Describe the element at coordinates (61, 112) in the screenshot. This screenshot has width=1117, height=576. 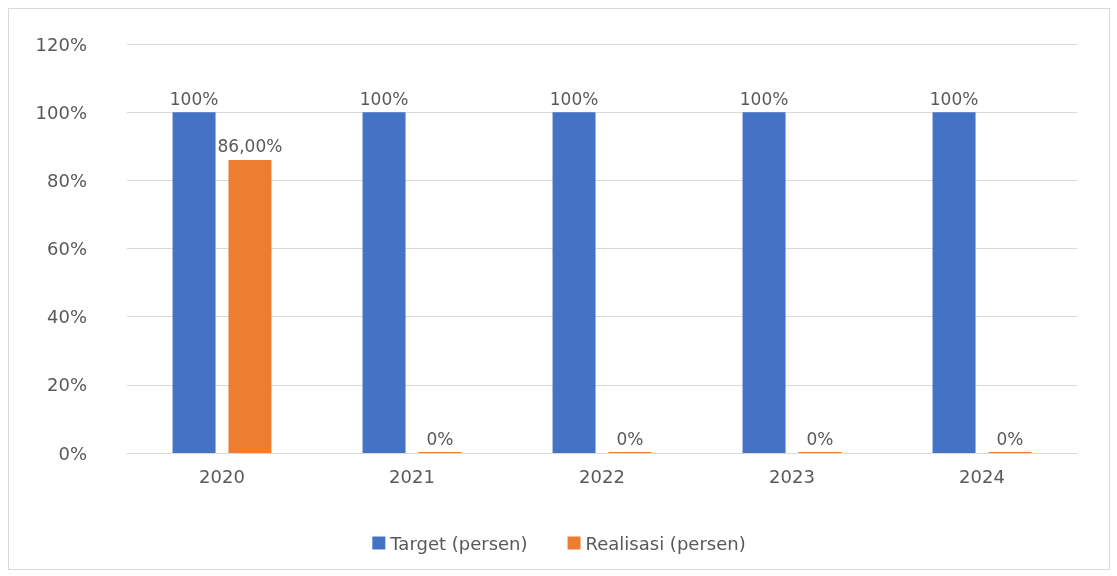
I see `y-tick-label: 100%` at that location.